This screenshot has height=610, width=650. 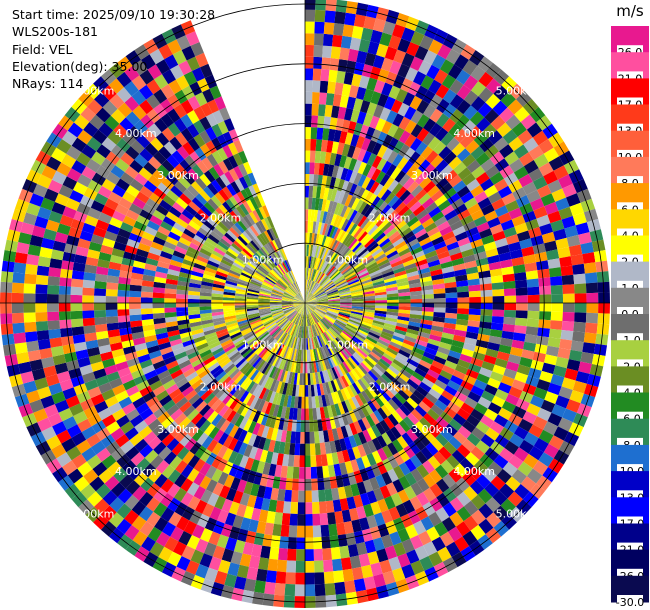 What do you see at coordinates (42, 49) in the screenshot?
I see `field-name: Field: VEL` at bounding box center [42, 49].